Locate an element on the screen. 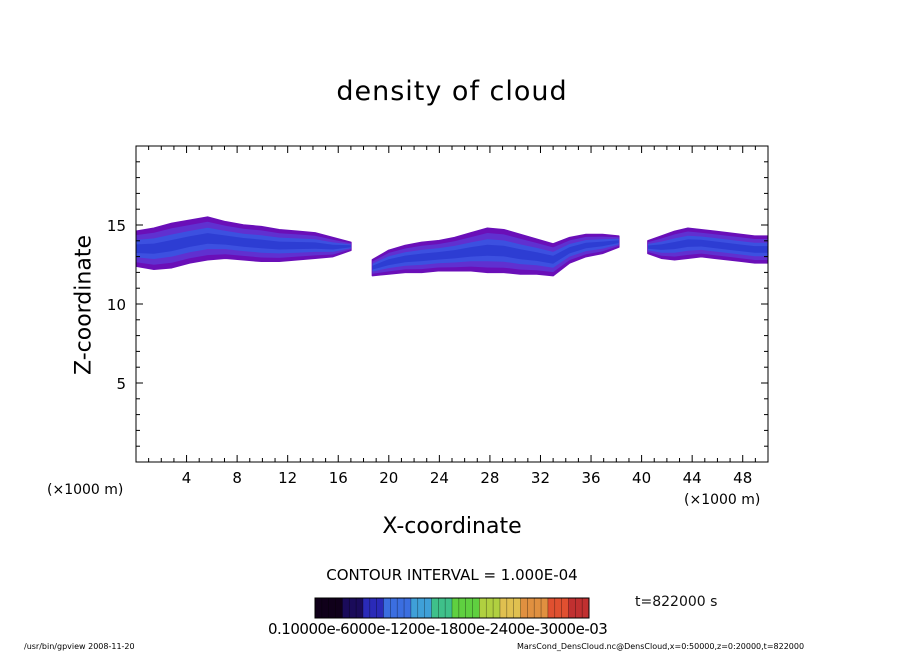 The image size is (904, 654). x-tick-label: 48 is located at coordinates (742, 478).